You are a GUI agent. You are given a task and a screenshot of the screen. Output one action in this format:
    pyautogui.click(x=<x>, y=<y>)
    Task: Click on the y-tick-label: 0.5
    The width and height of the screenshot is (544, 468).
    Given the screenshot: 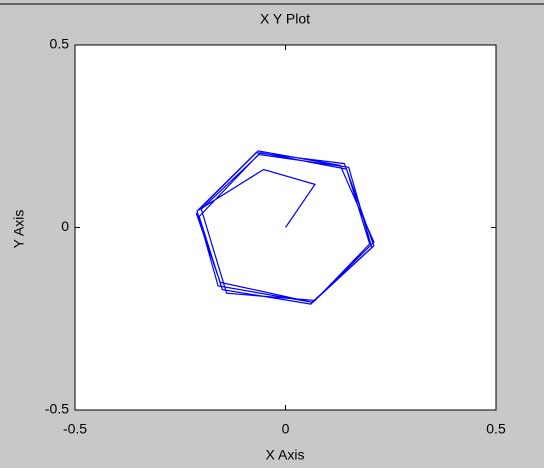 What is the action you would take?
    pyautogui.click(x=60, y=44)
    